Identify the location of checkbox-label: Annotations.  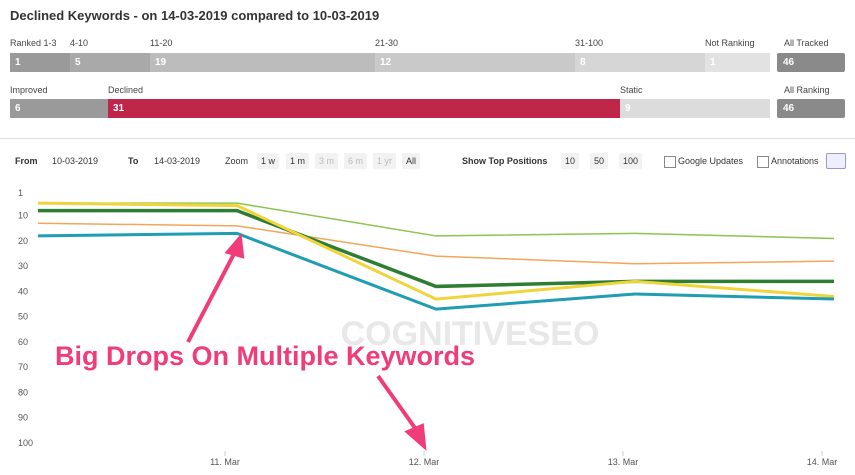
(795, 161).